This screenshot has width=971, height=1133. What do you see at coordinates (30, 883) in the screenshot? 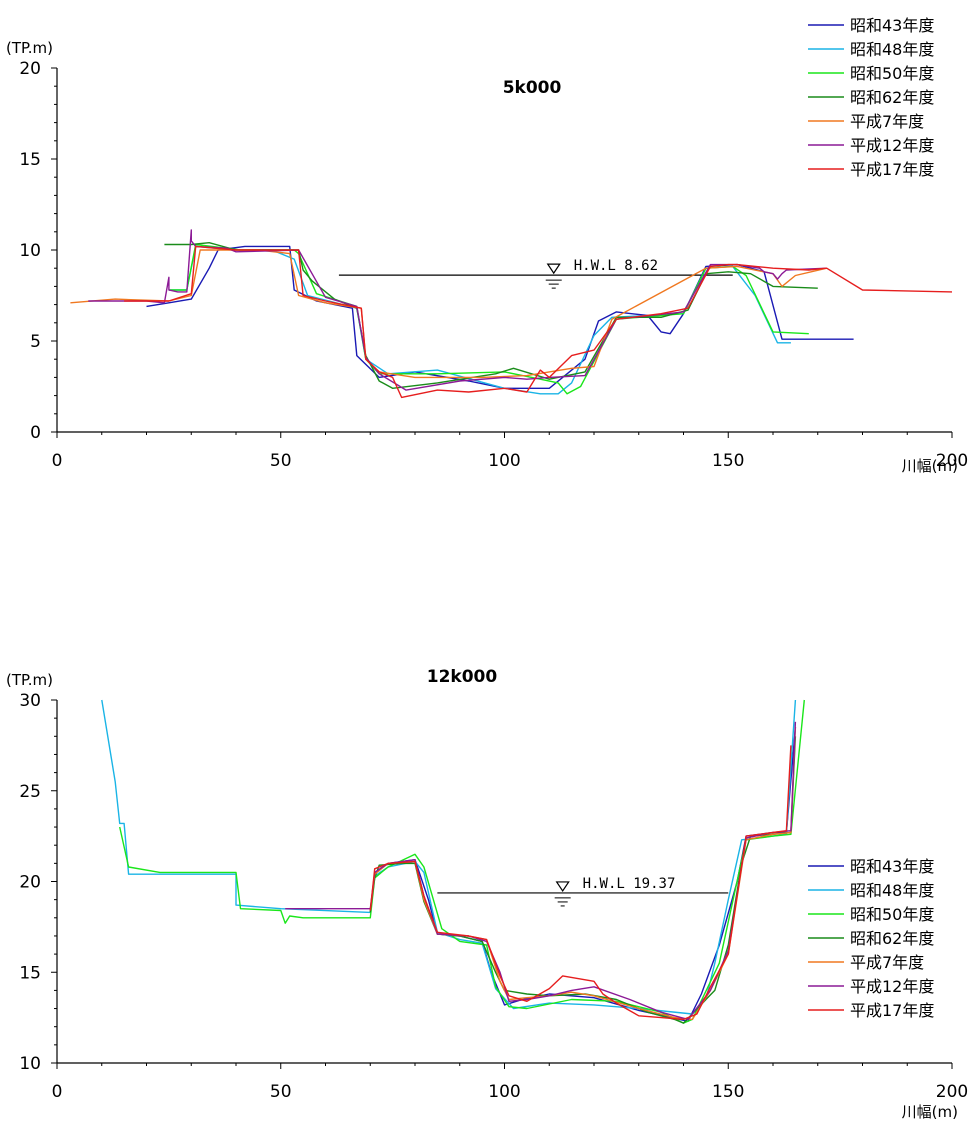
I see `chart2-y-tick-label: 20` at bounding box center [30, 883].